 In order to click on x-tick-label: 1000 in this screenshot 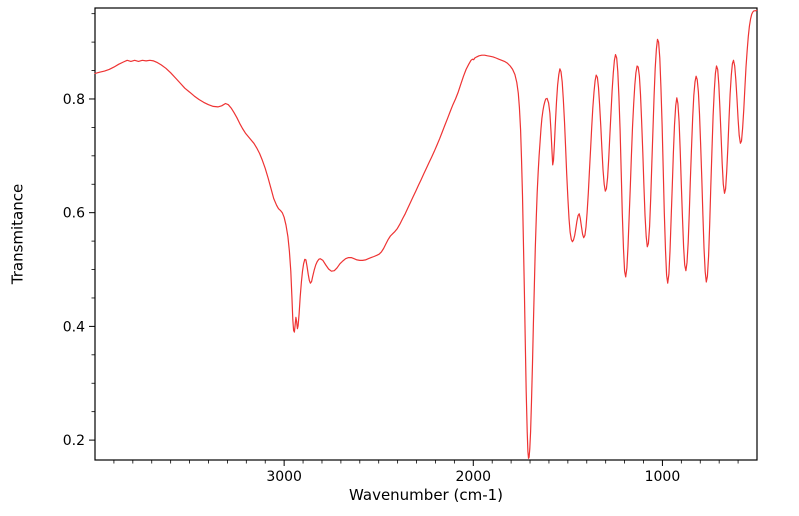, I will do `click(663, 477)`.